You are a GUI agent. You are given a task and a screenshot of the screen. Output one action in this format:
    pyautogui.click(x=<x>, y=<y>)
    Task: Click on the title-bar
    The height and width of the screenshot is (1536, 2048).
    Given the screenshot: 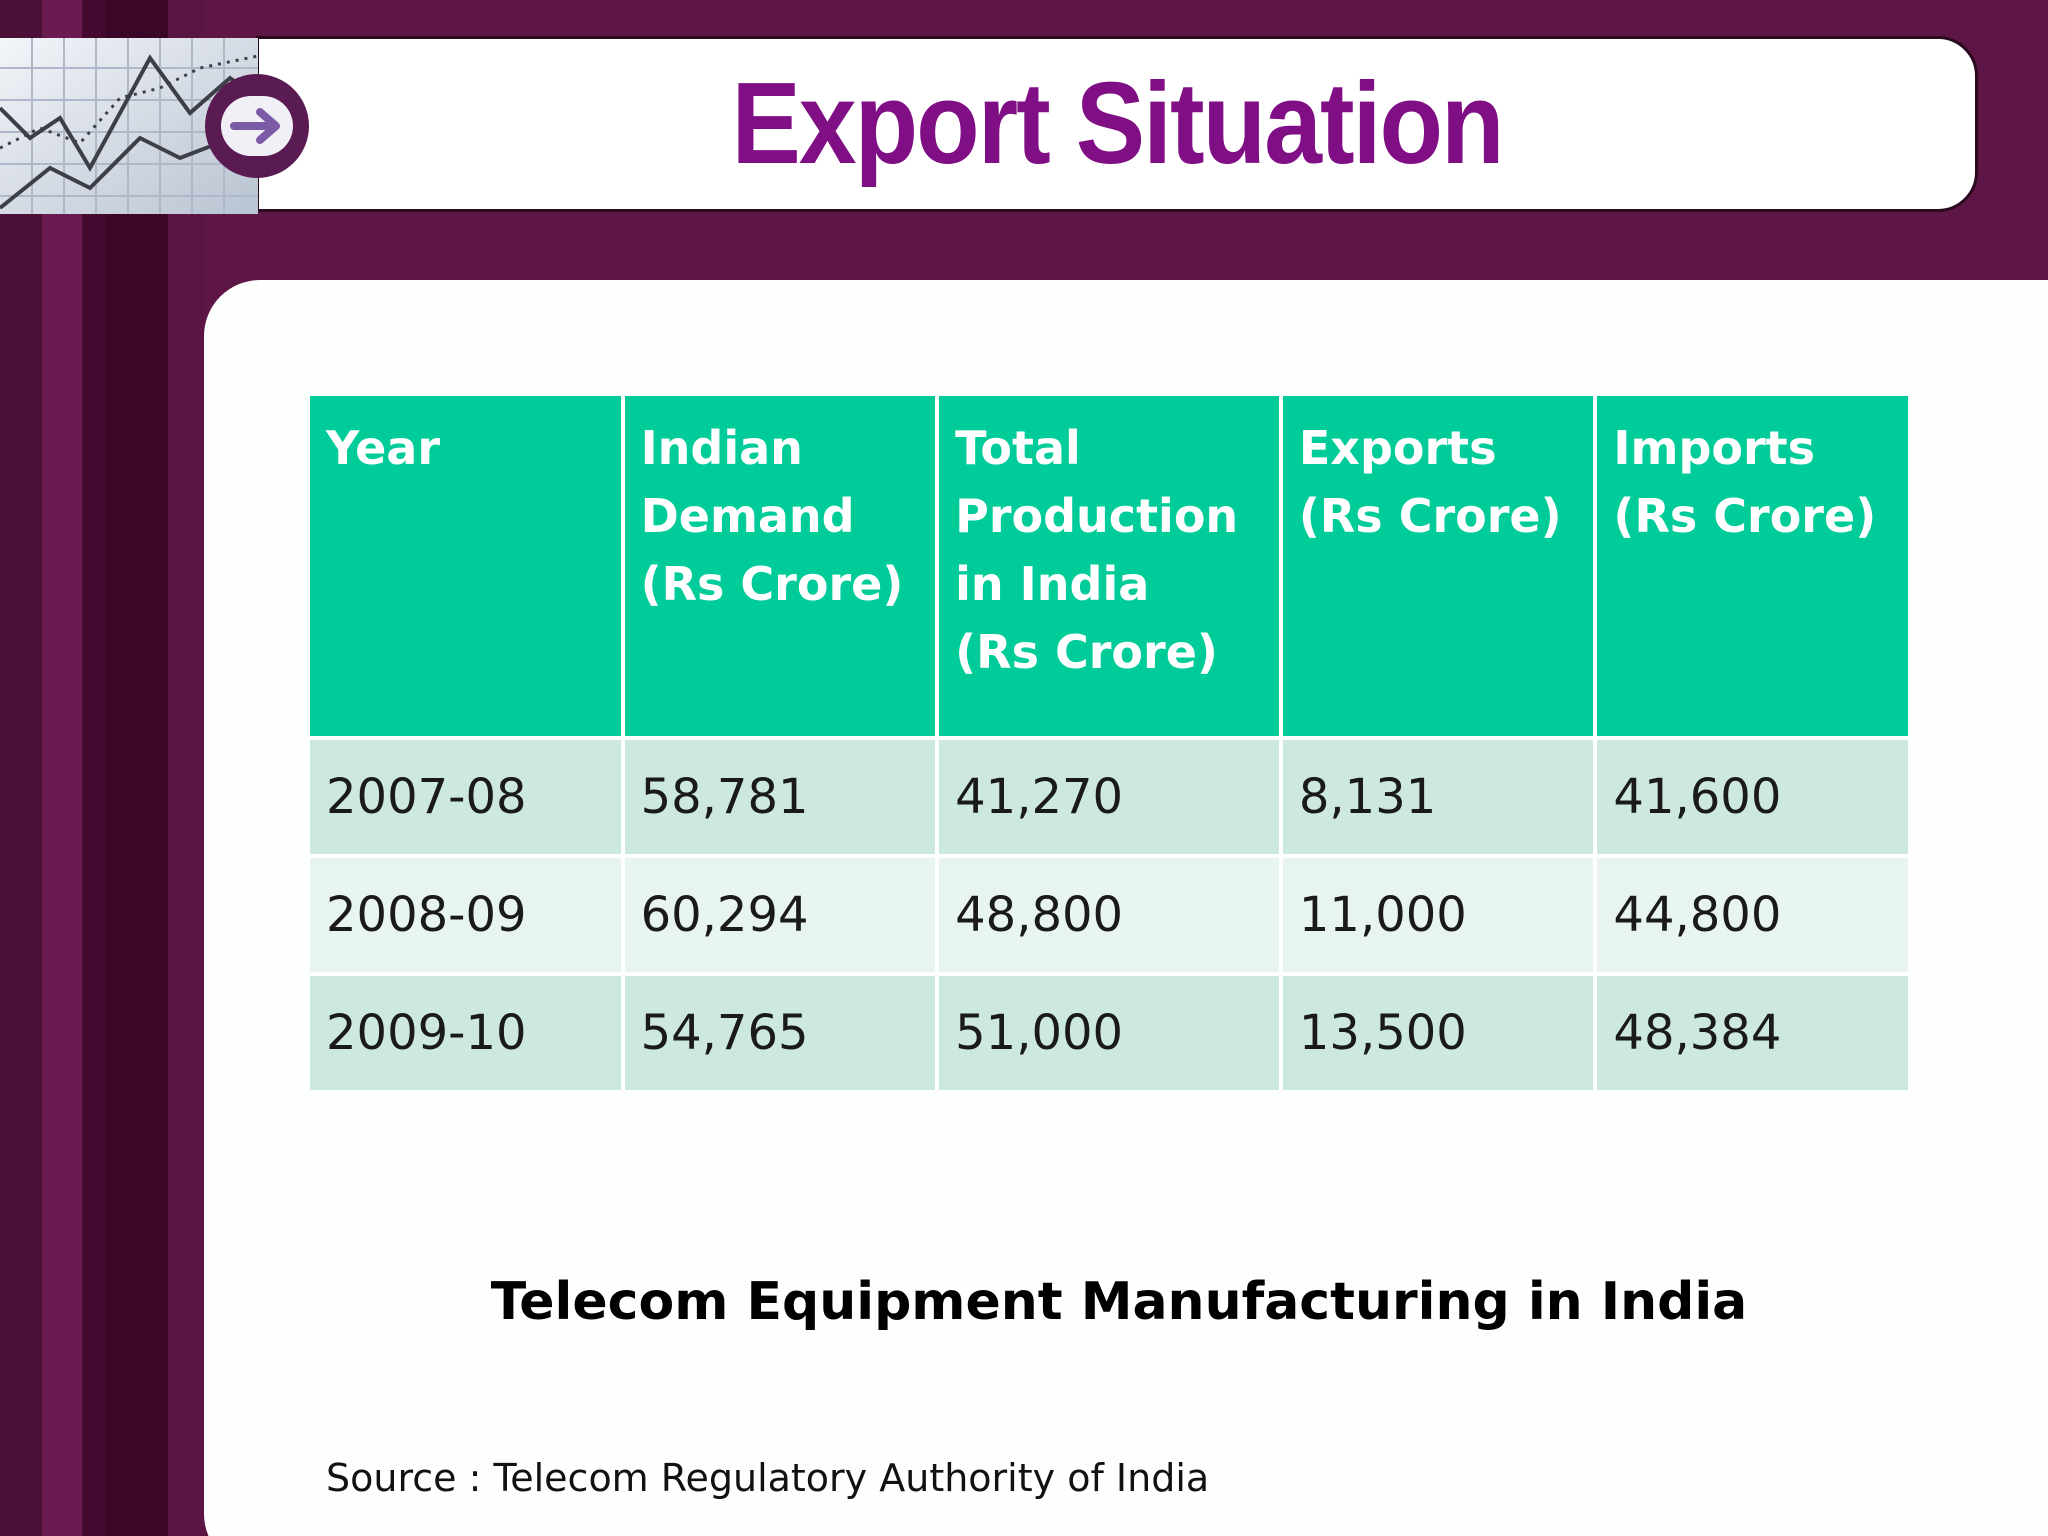 What is the action you would take?
    pyautogui.click(x=1117, y=124)
    